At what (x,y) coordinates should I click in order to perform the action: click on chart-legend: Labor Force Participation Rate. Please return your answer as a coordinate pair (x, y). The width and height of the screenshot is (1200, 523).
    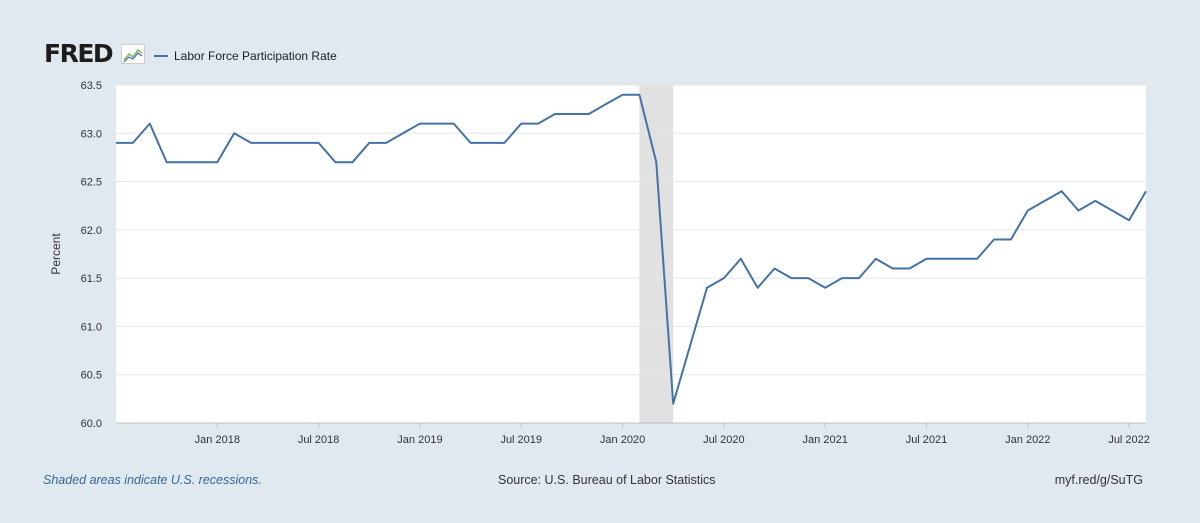
    Looking at the image, I should click on (245, 56).